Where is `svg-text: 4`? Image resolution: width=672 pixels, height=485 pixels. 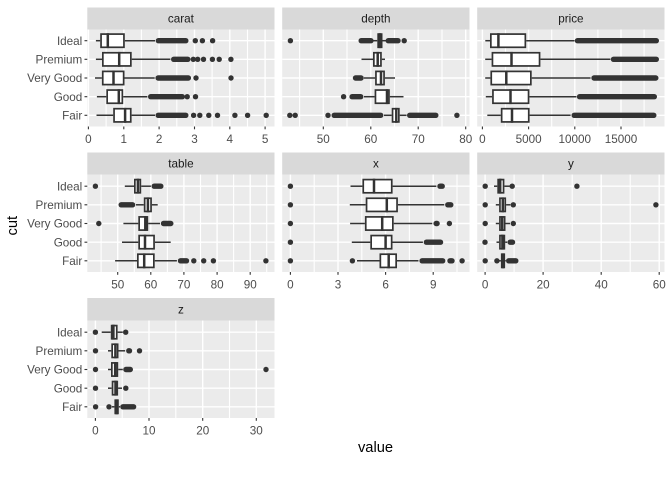
svg-text: 4 is located at coordinates (230, 139).